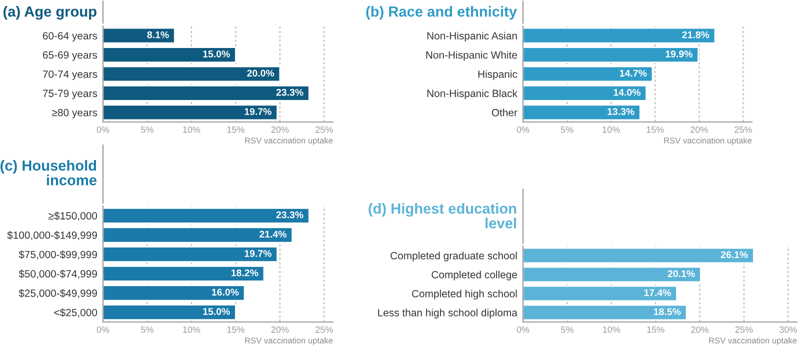 The image size is (800, 353). What do you see at coordinates (273, 234) in the screenshot?
I see `data-label: 21.4%` at bounding box center [273, 234].